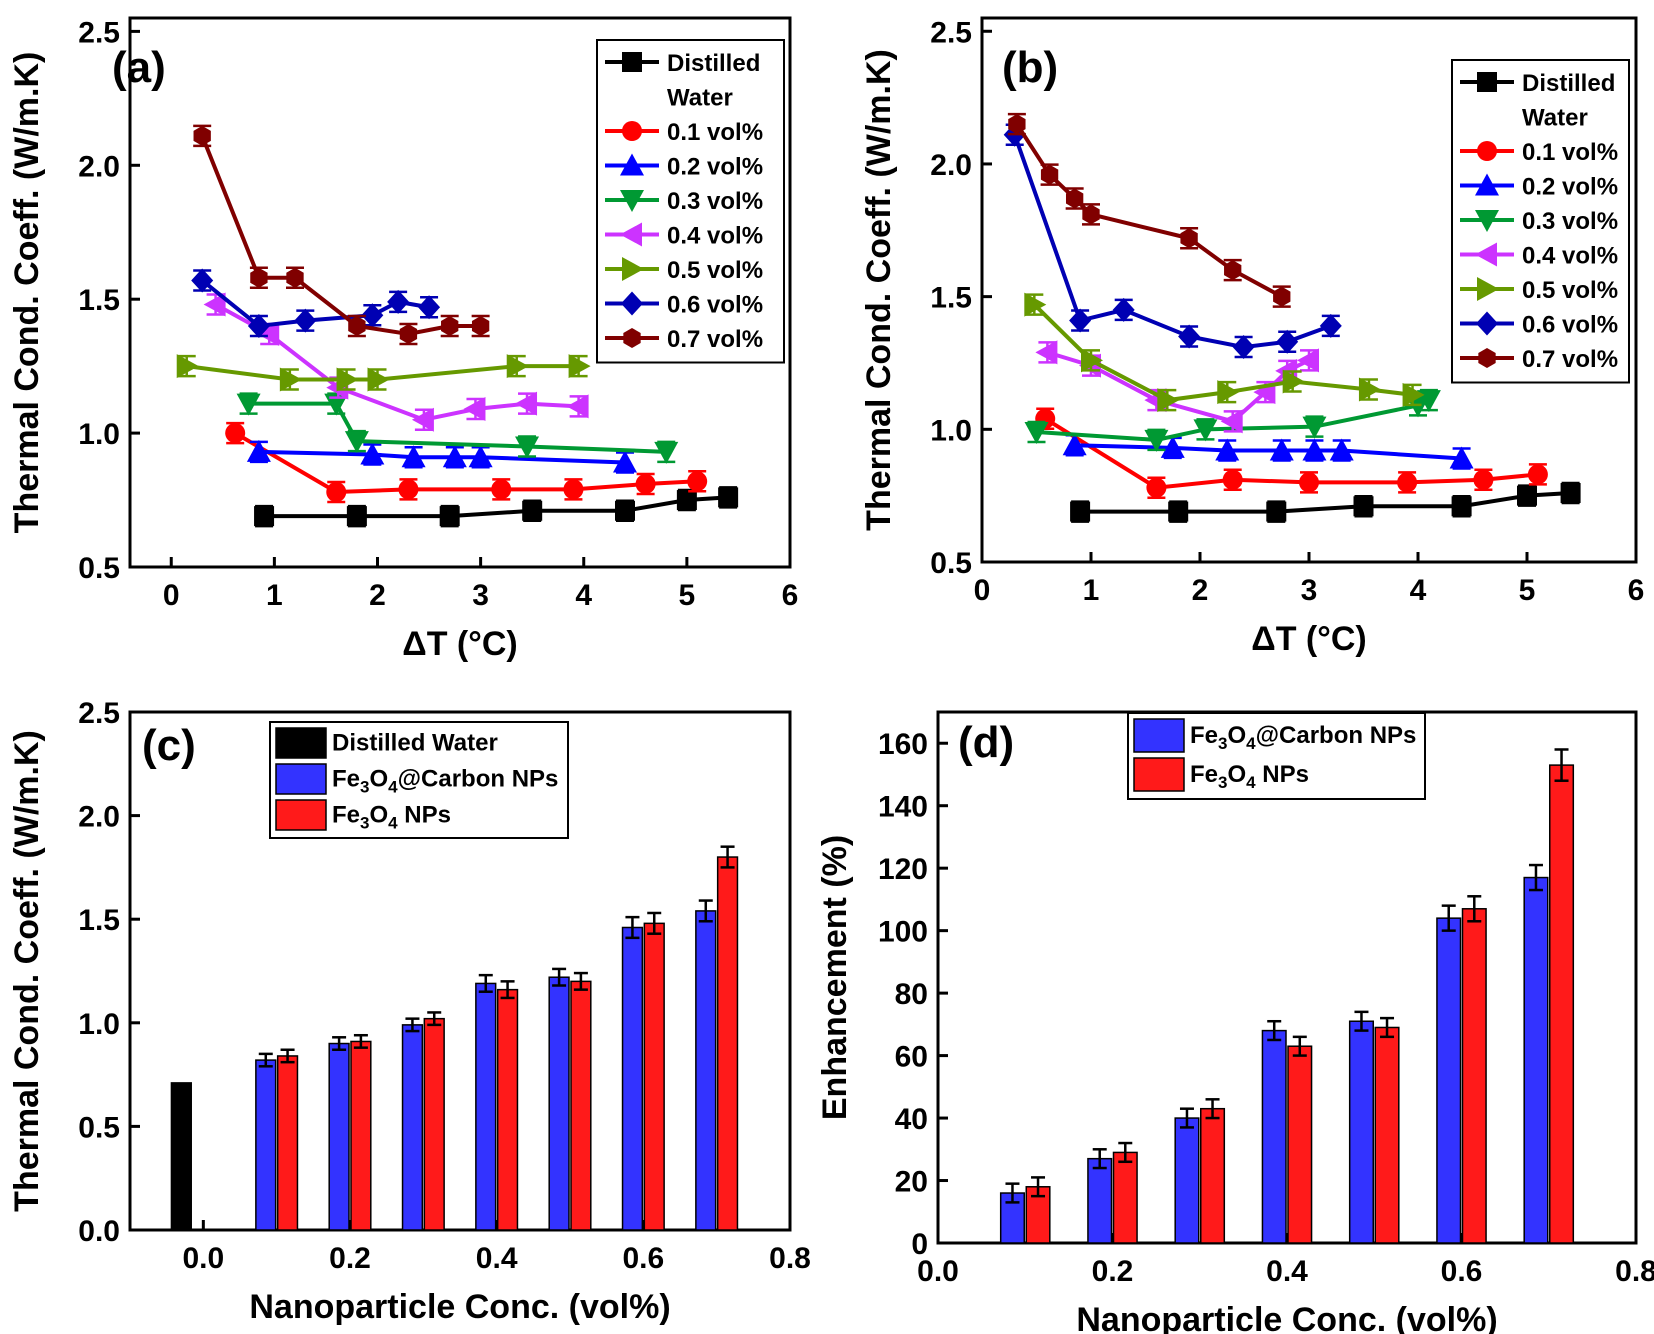  What do you see at coordinates (99, 166) in the screenshot?
I see `y-tick-label: 2.0` at bounding box center [99, 166].